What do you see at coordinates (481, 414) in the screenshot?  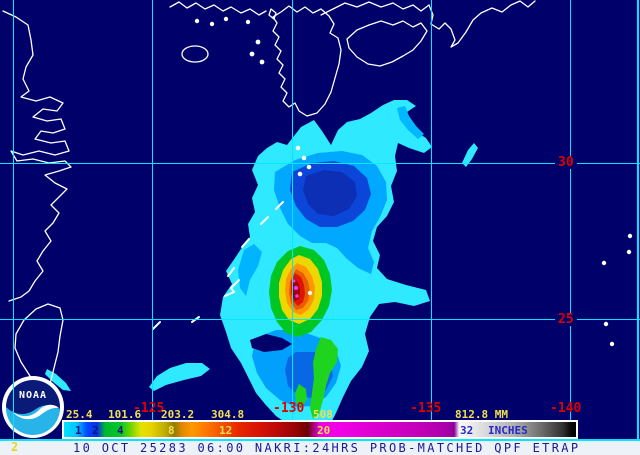 I see `scale-label-812mm: 812.8 MM` at bounding box center [481, 414].